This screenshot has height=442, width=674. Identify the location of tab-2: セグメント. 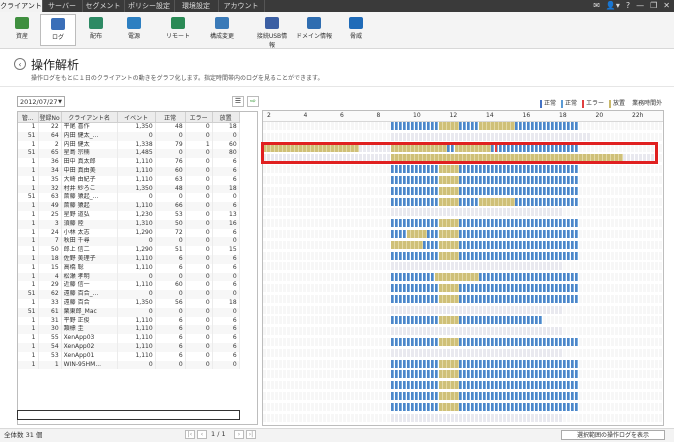
(103, 6).